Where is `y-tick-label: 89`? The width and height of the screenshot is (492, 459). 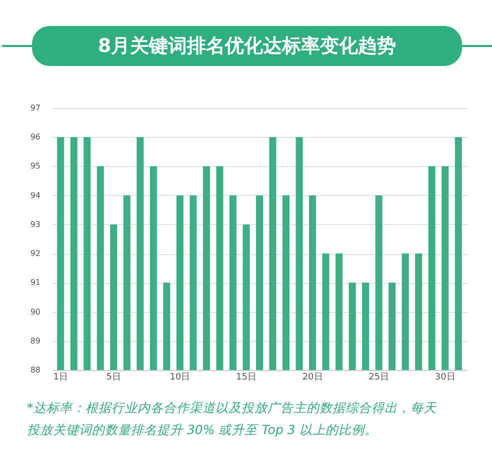 y-tick-label: 89 is located at coordinates (35, 341).